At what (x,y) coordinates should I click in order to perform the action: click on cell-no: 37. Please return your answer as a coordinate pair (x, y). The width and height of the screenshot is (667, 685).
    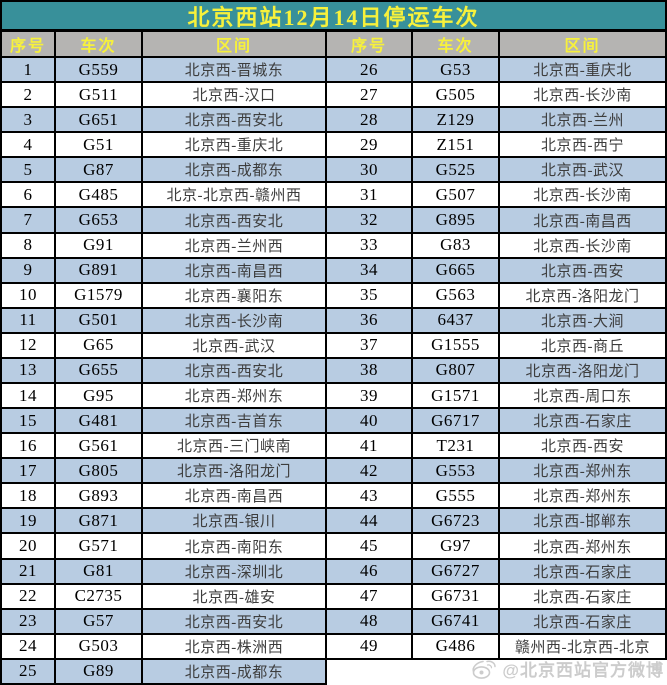
    Looking at the image, I should click on (370, 346).